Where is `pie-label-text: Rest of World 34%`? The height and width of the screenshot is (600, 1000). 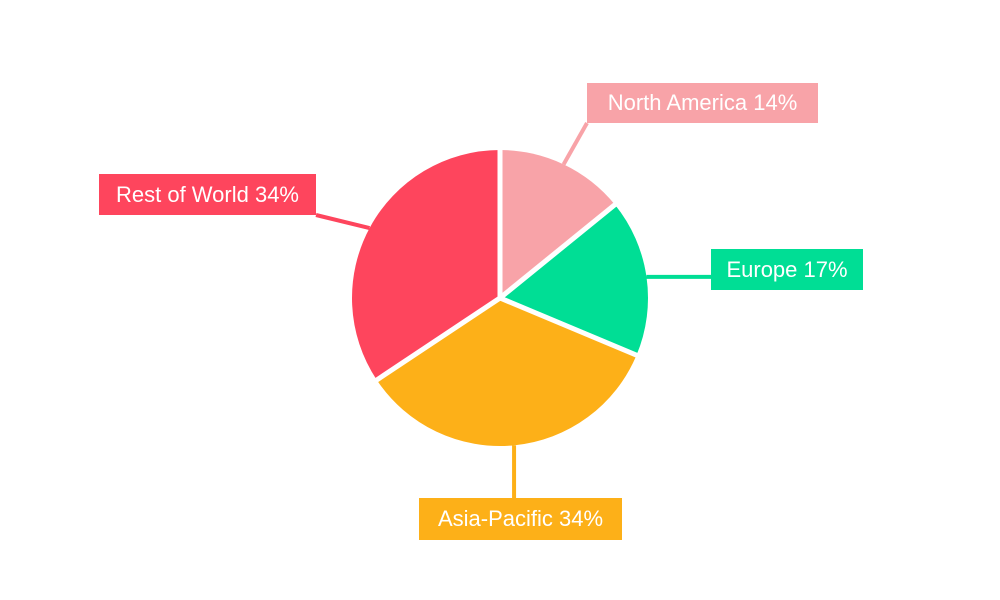
pie-label-text: Rest of World 34% is located at coordinates (207, 194).